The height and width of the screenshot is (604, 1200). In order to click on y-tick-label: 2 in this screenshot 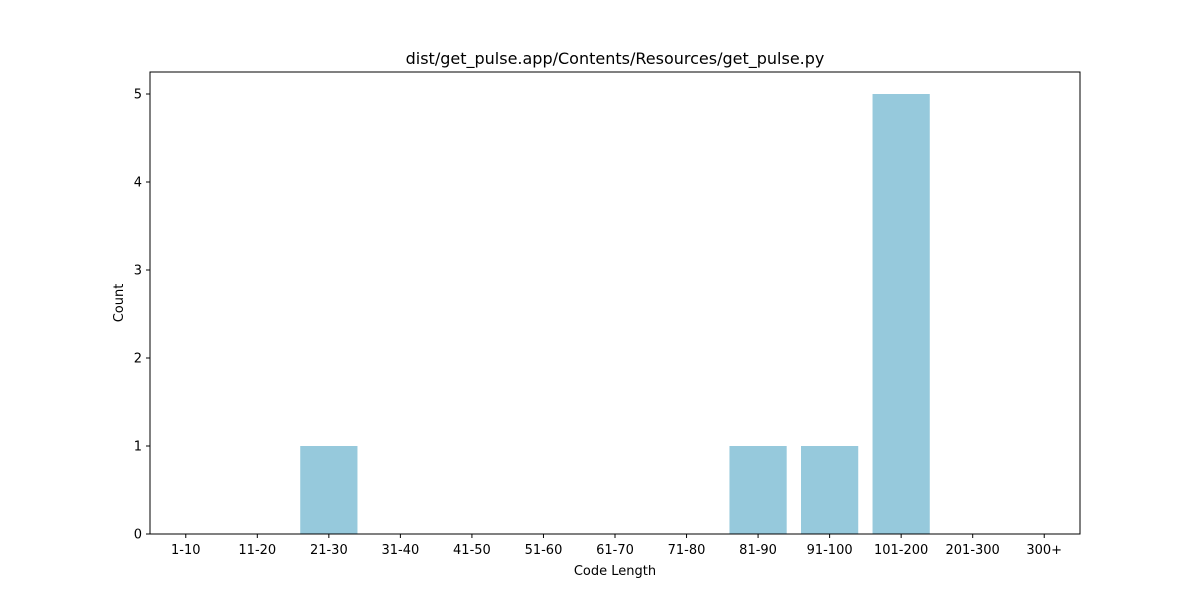, I will do `click(138, 359)`.